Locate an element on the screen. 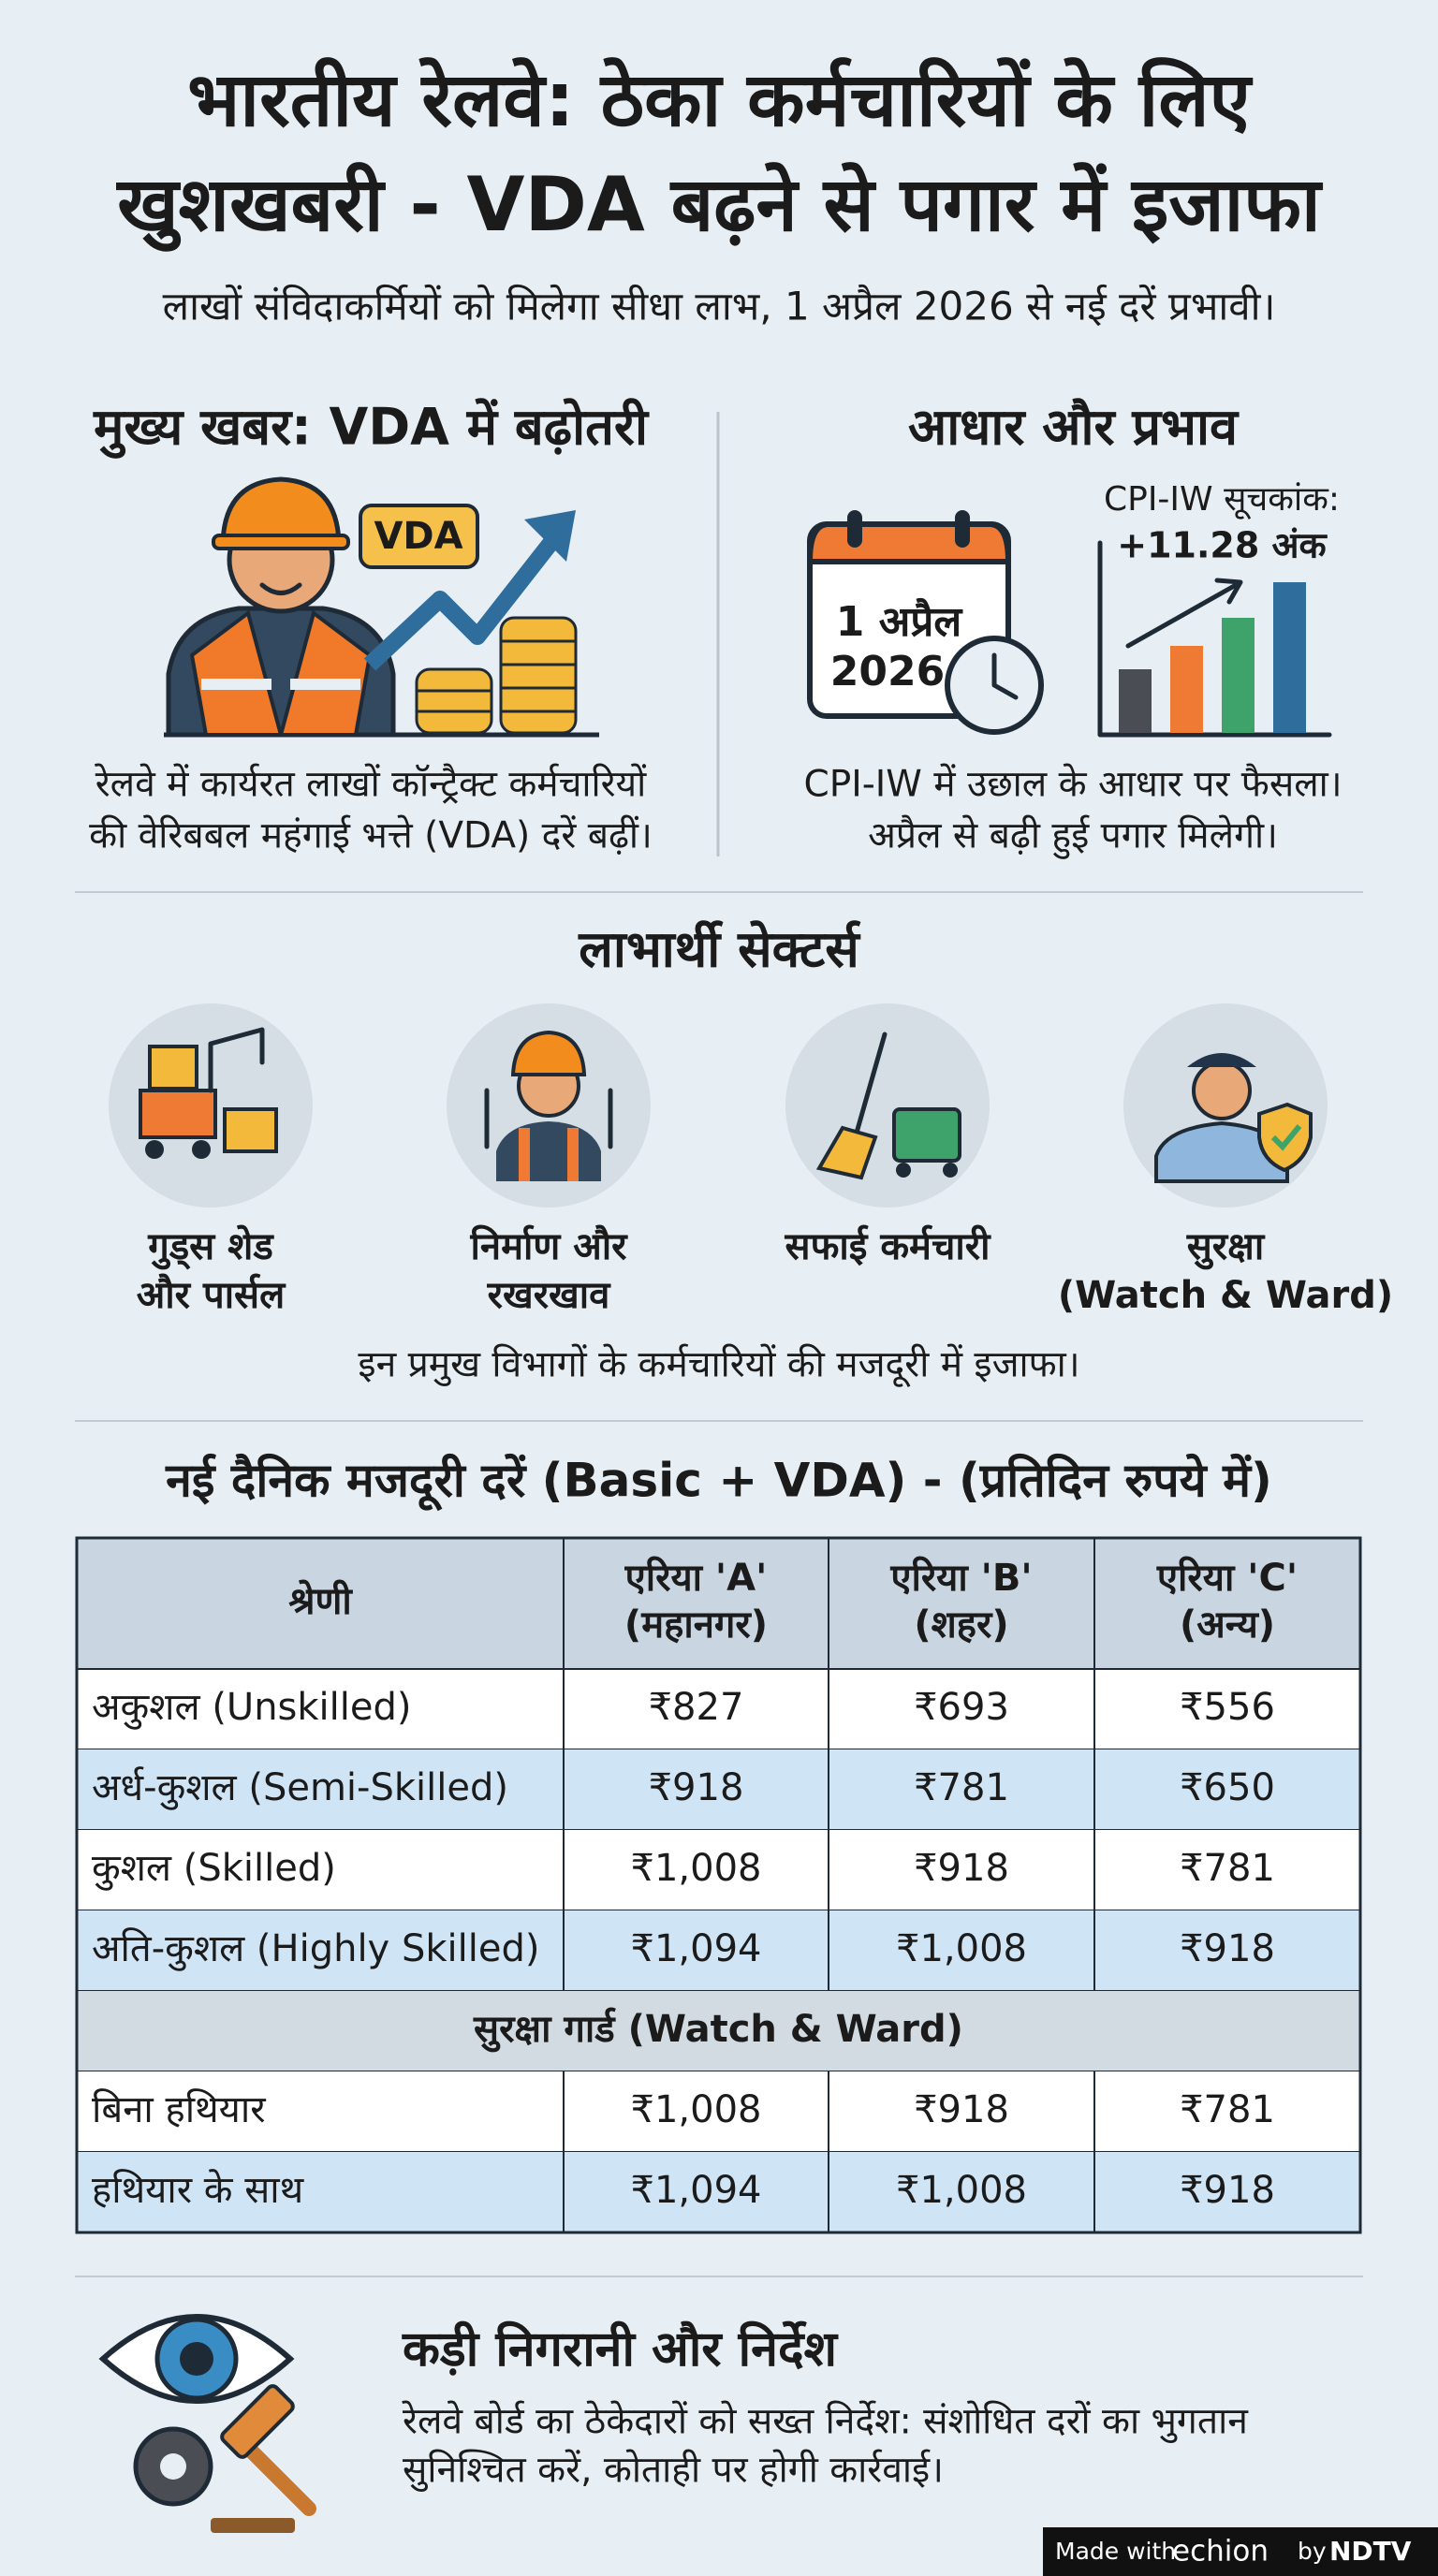 Image resolution: width=1438 pixels, height=2576 pixels. group-header is located at coordinates (718, 2031).